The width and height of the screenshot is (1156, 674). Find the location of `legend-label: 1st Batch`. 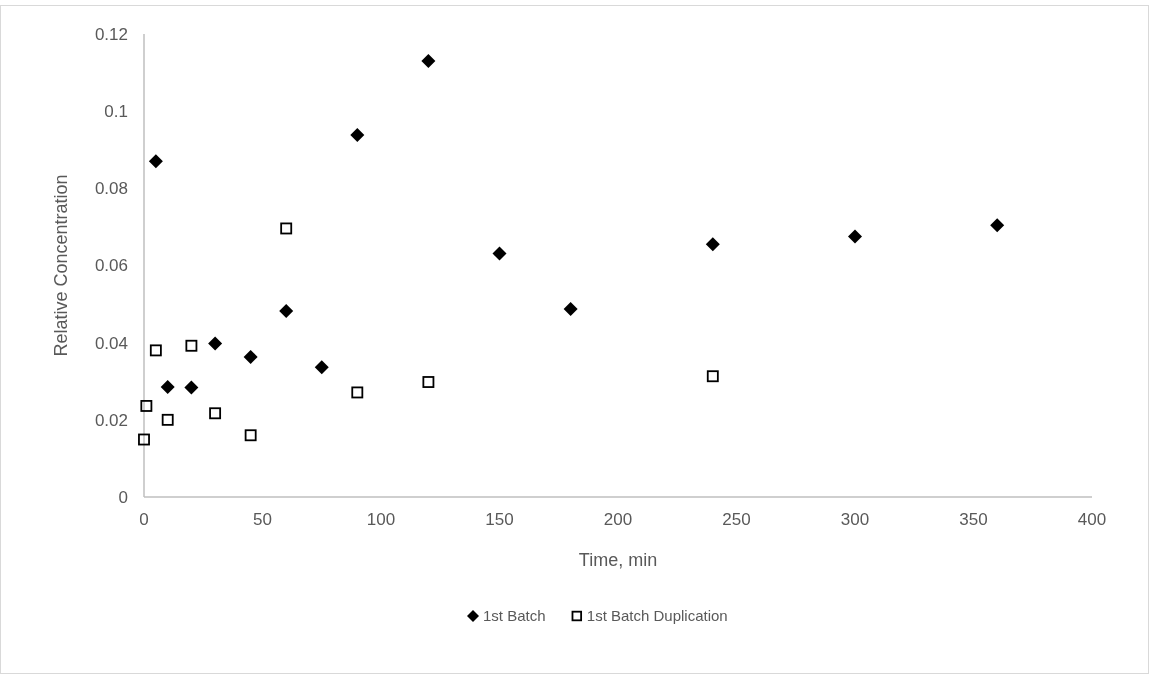

legend-label: 1st Batch is located at coordinates (514, 616).